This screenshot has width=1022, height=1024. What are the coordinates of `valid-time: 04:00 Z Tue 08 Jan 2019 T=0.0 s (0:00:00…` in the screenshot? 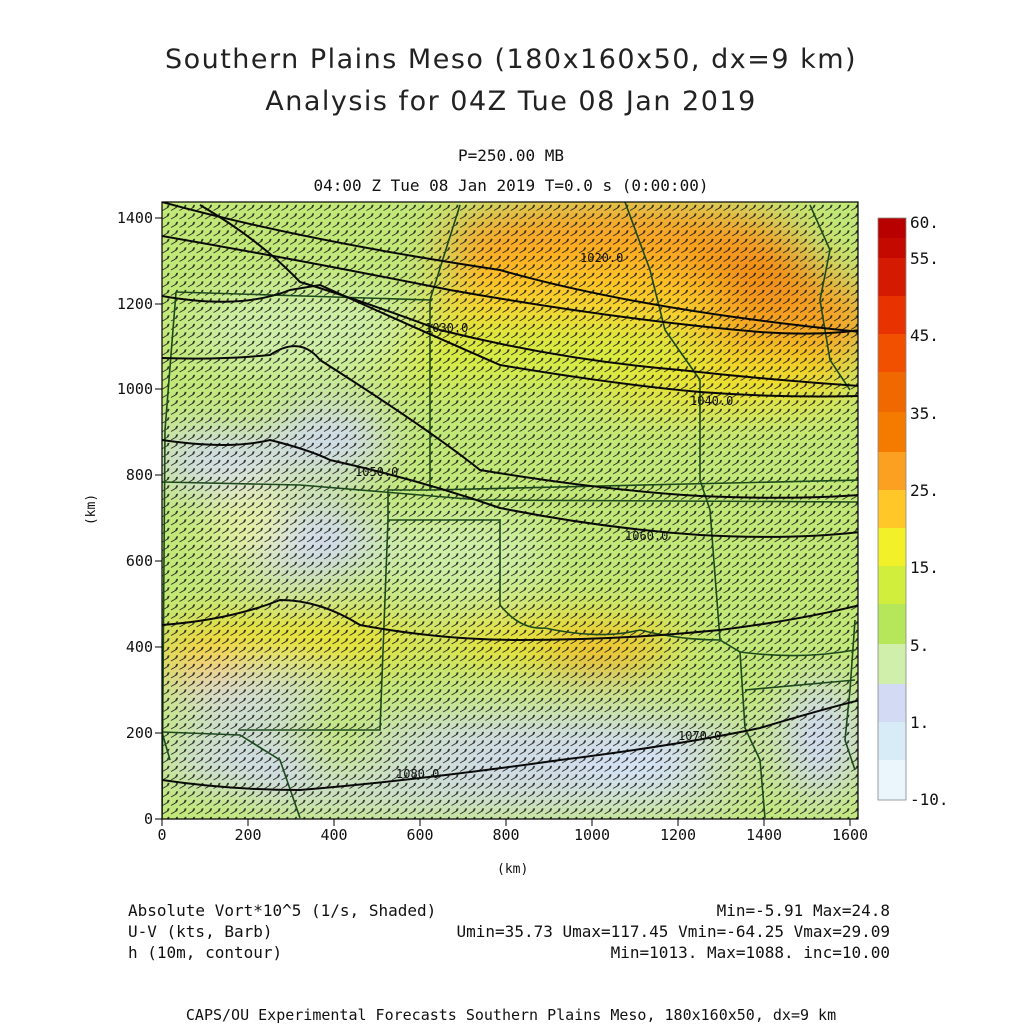 It's located at (511, 185).